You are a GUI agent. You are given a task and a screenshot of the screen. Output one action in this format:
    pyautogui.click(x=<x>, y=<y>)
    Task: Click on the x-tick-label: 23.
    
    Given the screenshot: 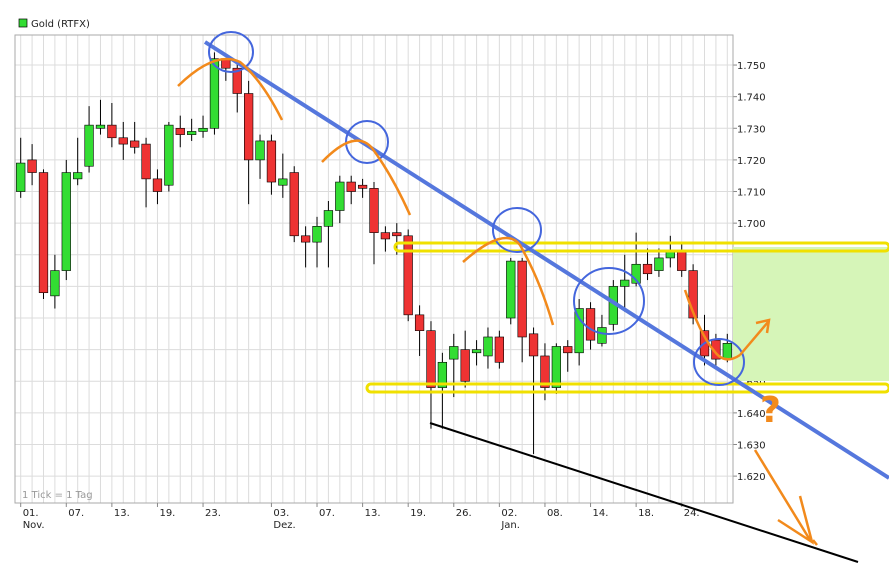 What is the action you would take?
    pyautogui.click(x=213, y=513)
    